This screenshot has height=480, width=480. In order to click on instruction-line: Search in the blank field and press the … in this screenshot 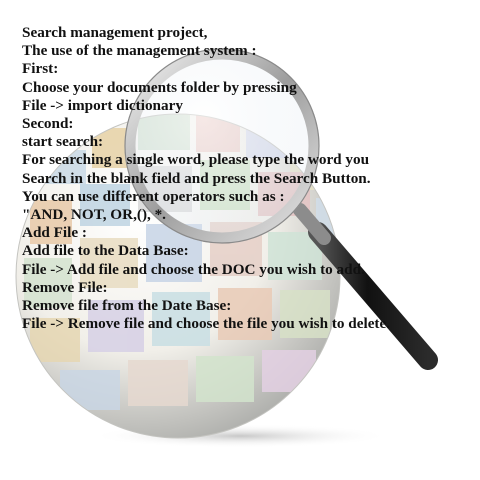, I will do `click(196, 178)`.